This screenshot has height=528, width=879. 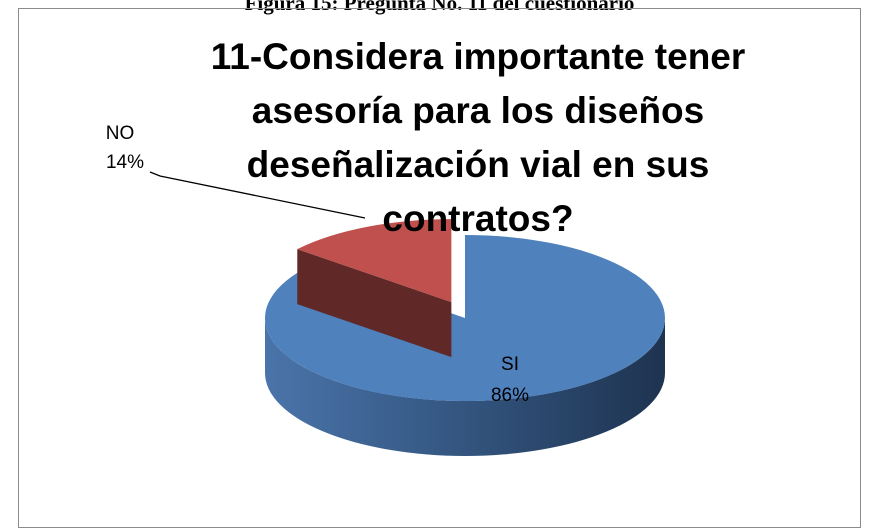 I want to click on leader-line, so click(x=257, y=195).